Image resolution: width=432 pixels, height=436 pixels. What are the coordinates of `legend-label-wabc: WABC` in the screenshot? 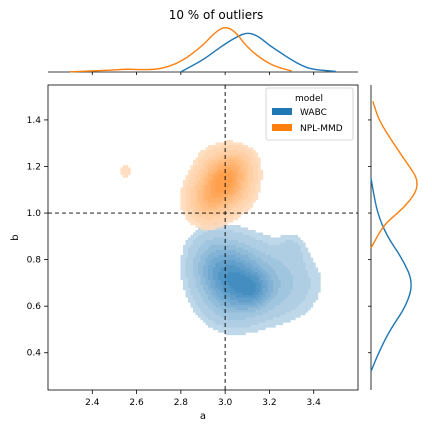 It's located at (313, 113).